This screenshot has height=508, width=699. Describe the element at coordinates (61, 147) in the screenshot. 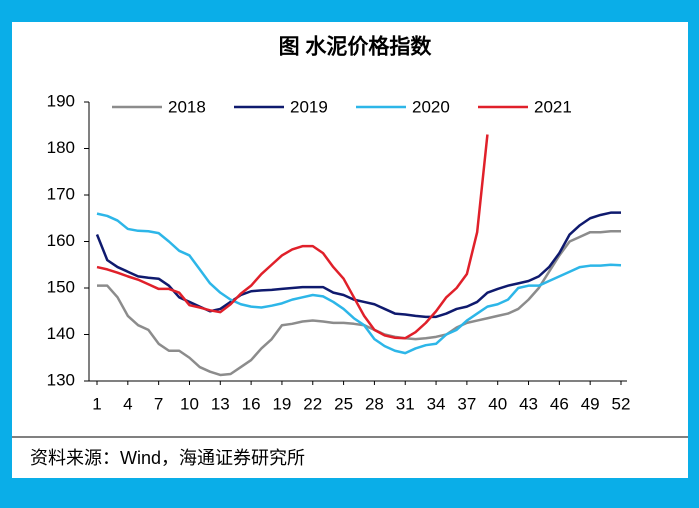

I see `y-tick-label: 180` at that location.